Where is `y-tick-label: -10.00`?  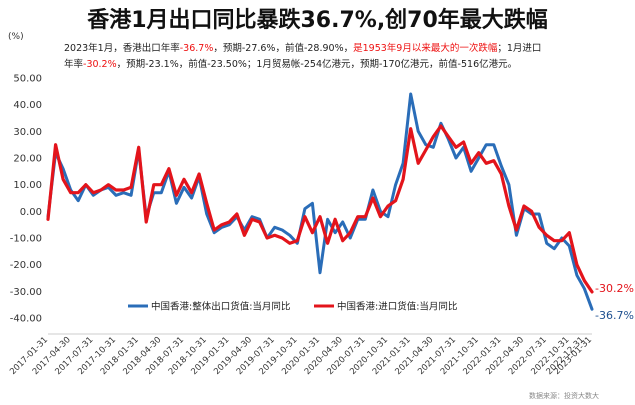 y-tick-label: -10.00 is located at coordinates (26, 239).